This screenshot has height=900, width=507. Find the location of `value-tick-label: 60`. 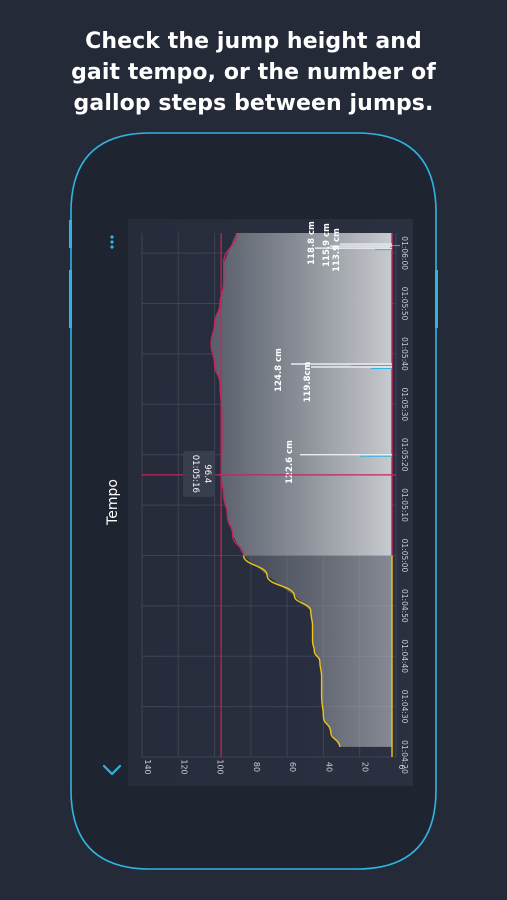

value-tick-label: 60 is located at coordinates (292, 767).